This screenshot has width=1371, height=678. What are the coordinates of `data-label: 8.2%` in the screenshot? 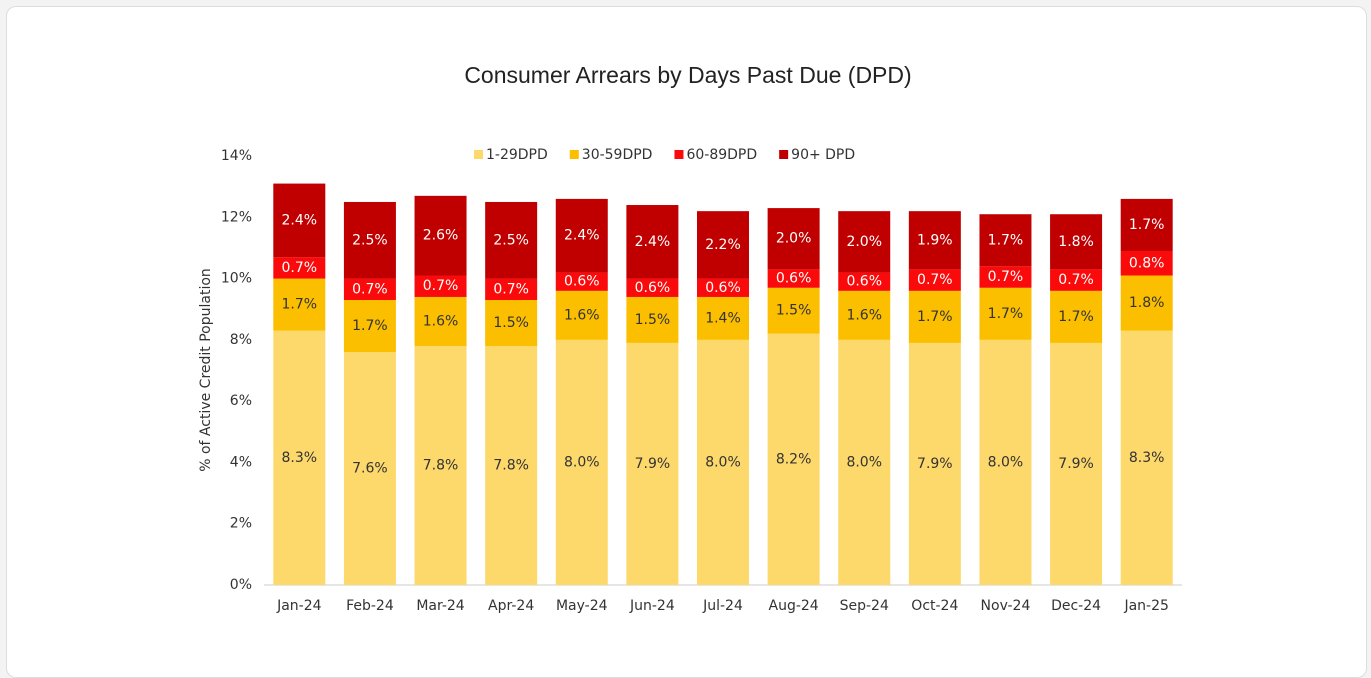 It's located at (794, 459).